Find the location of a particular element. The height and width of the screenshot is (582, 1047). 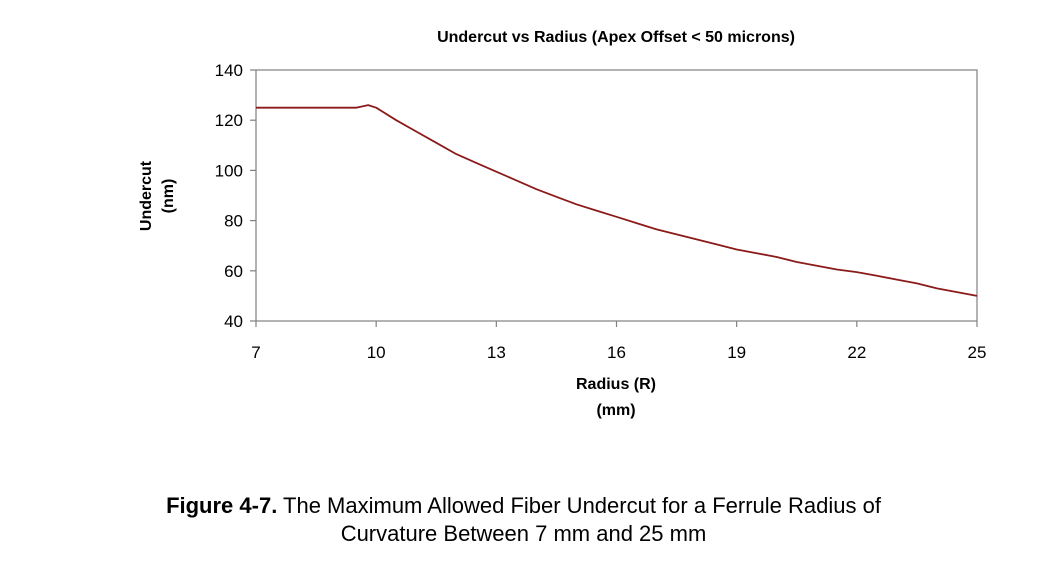

x-tick-label: 7 is located at coordinates (255, 352).